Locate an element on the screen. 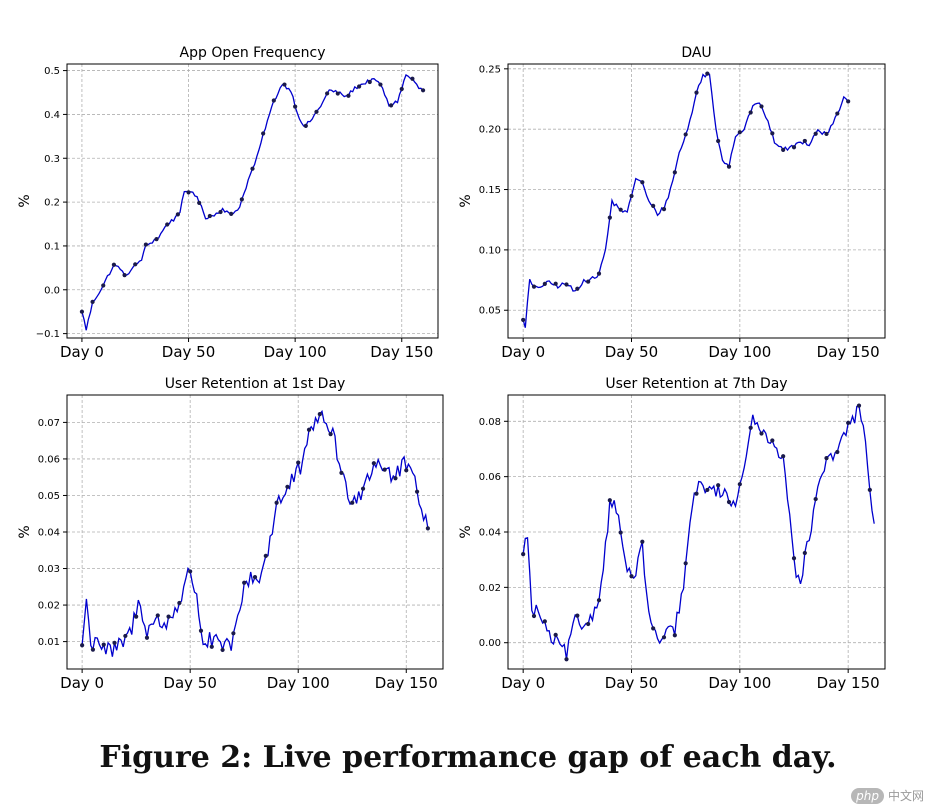 Image resolution: width=936 pixels, height=810 pixels. y-tick-label: 0.0 is located at coordinates (52, 290).